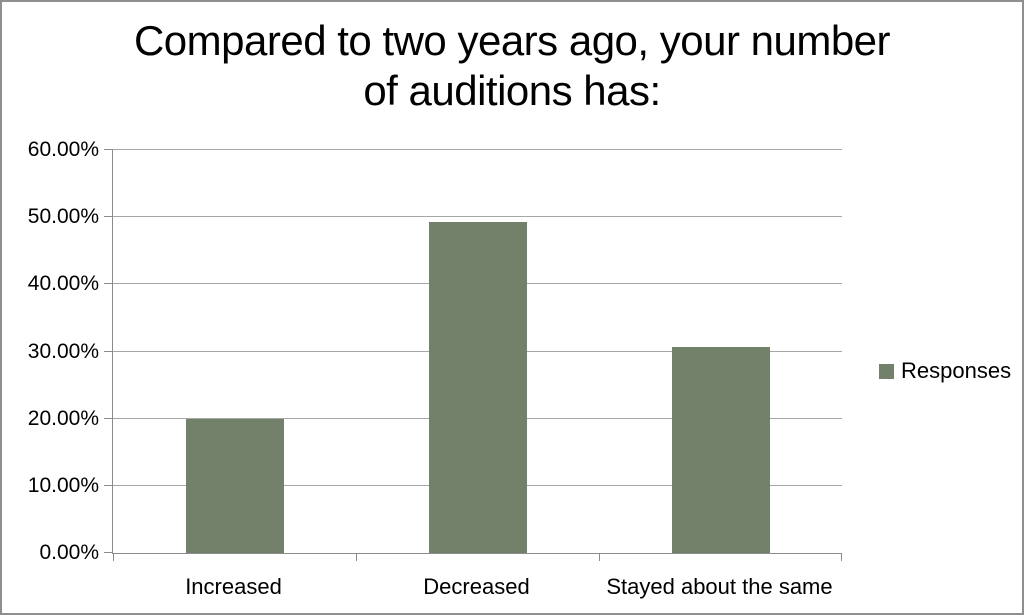  What do you see at coordinates (234, 485) in the screenshot?
I see `bar-increased` at bounding box center [234, 485].